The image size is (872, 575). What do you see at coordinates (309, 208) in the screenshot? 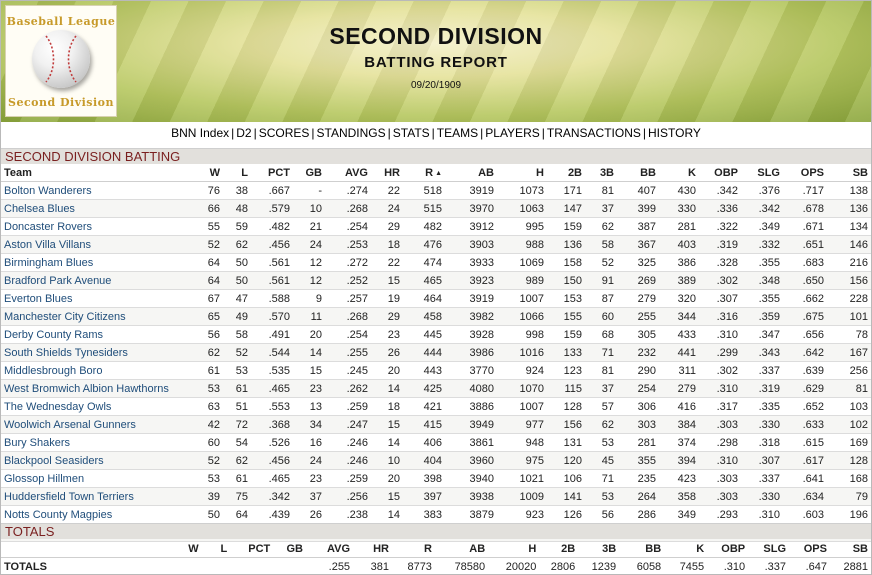
I see `stat-cell-gb: 10` at bounding box center [309, 208].